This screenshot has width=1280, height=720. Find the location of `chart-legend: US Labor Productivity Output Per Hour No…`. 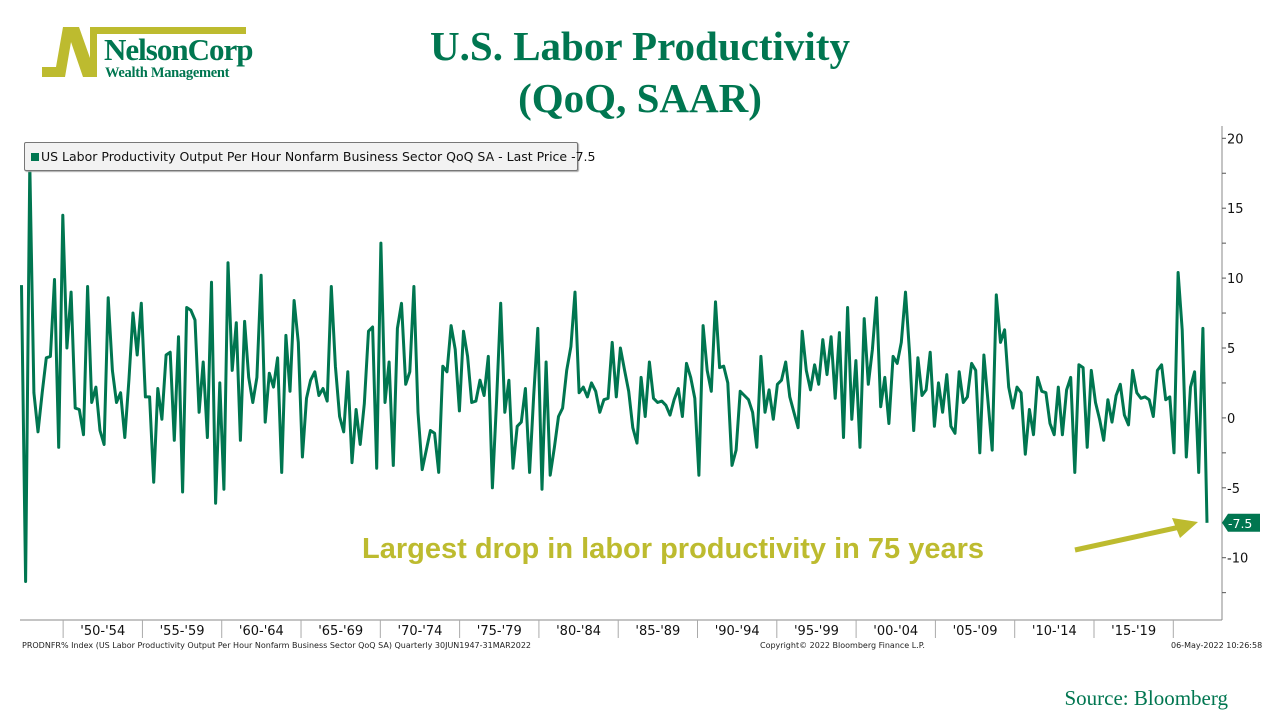

chart-legend: US Labor Productivity Output Per Hour No… is located at coordinates (309, 156).